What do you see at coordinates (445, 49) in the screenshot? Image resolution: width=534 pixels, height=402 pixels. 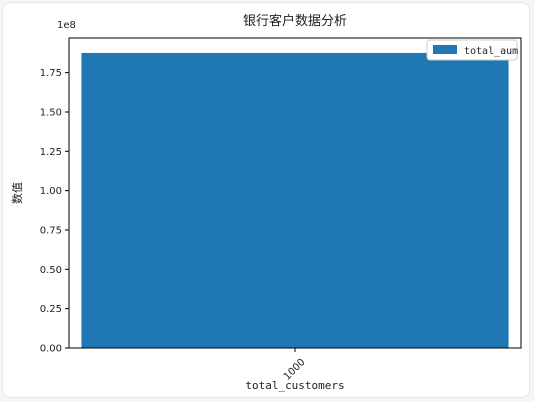 I see `legend-swatch-total-aum` at bounding box center [445, 49].